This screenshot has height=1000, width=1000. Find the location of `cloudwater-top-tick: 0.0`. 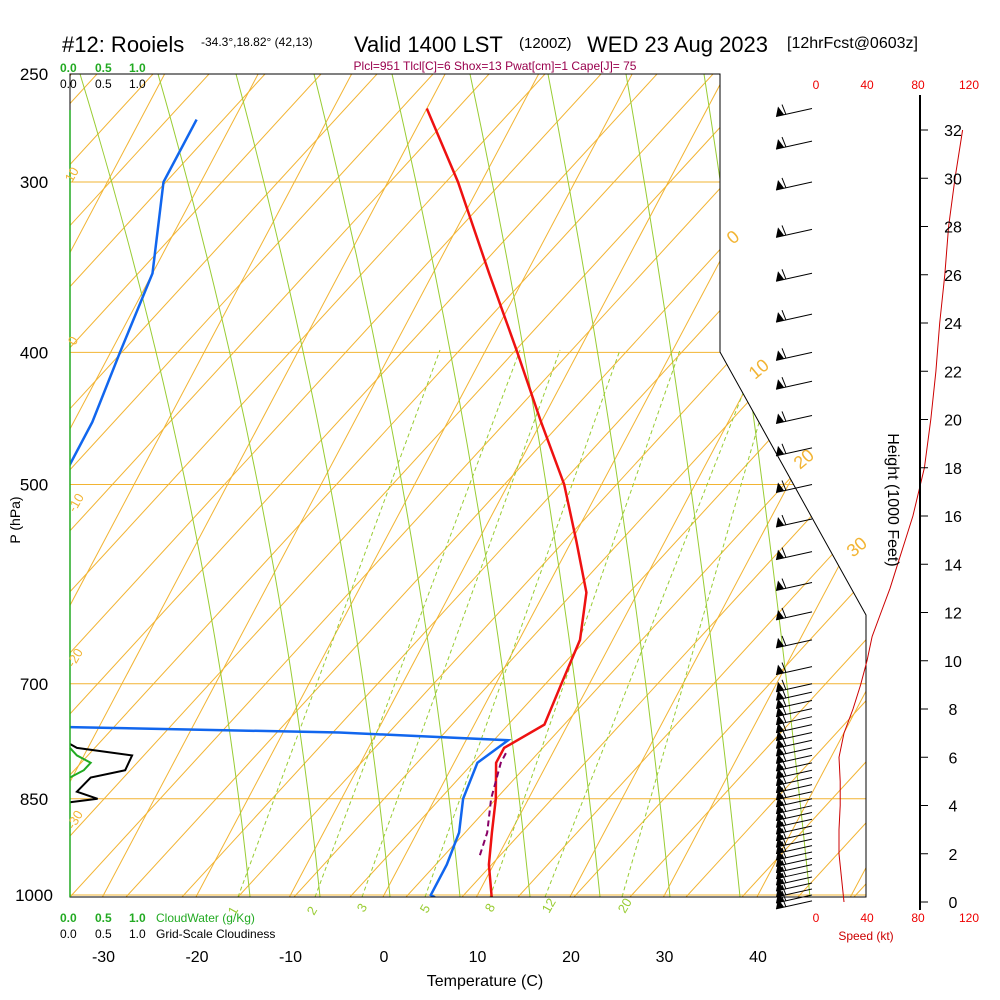

cloudwater-top-tick: 0.0 is located at coordinates (68, 68).